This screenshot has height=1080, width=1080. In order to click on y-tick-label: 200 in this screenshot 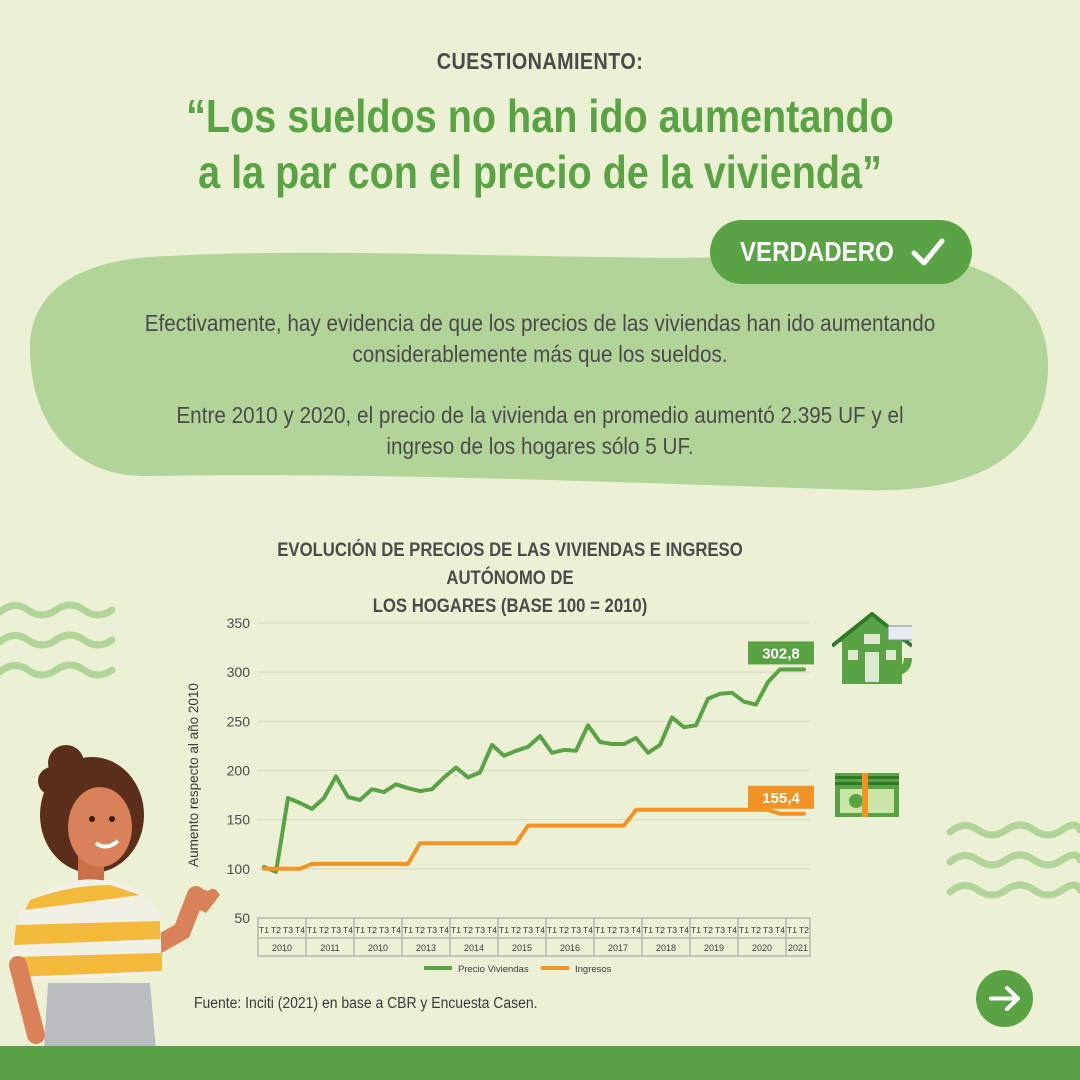, I will do `click(239, 771)`.